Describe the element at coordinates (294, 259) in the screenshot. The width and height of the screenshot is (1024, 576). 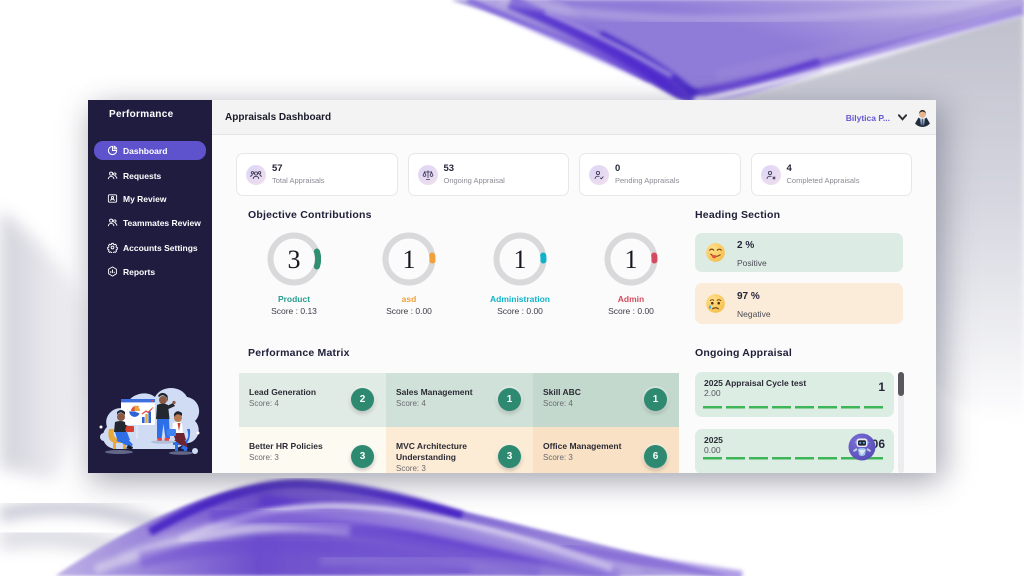
I see `svg-text: 3` at that location.